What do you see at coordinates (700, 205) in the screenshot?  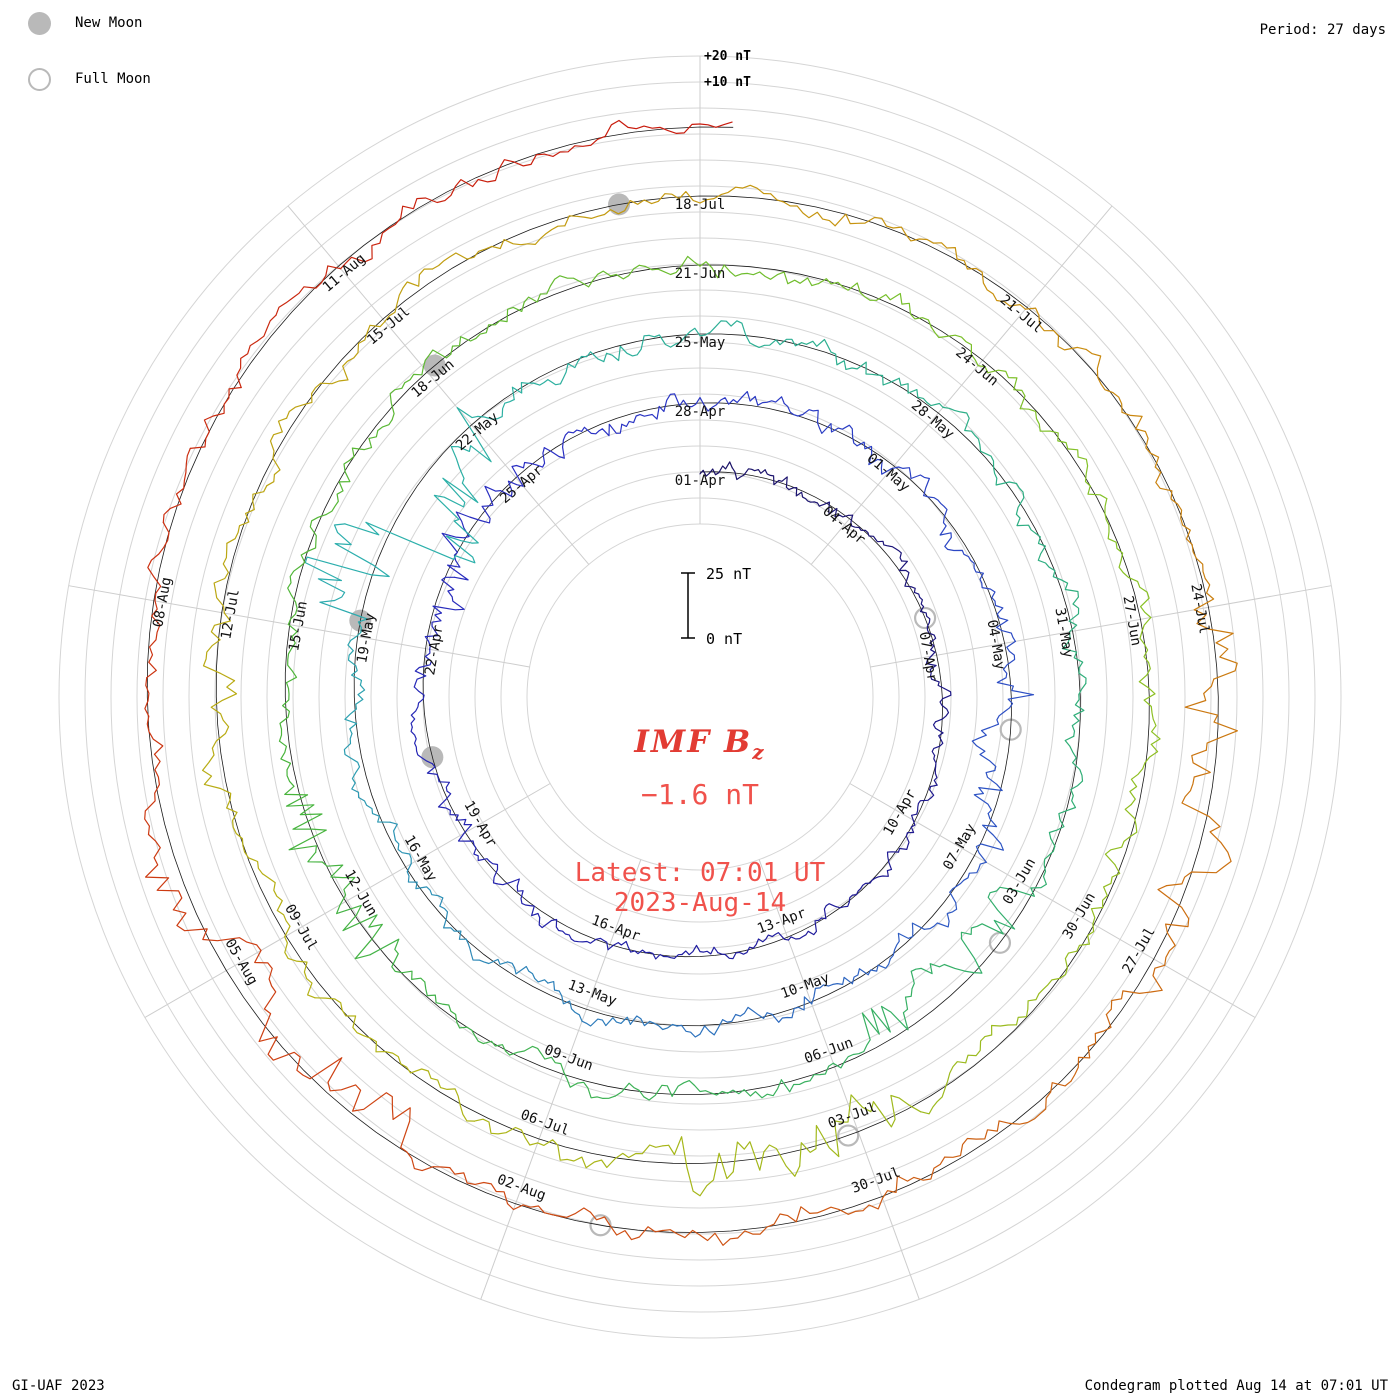 I see `date-label: 18-Jul` at bounding box center [700, 205].